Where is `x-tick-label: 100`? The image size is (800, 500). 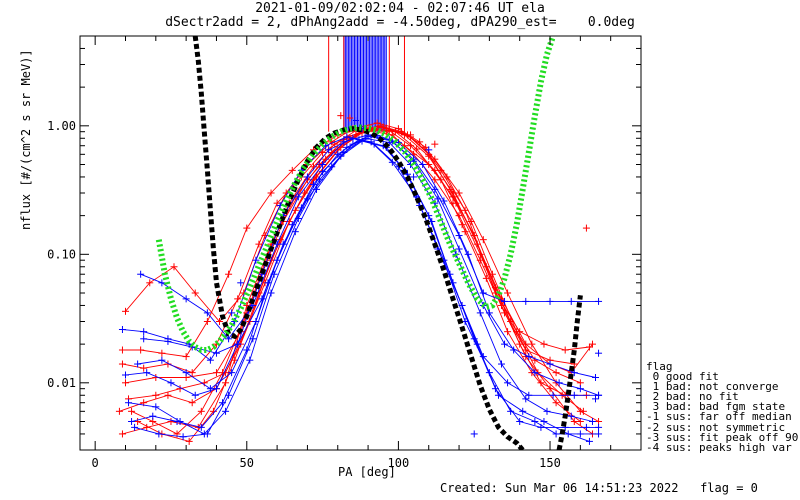 x-tick-label: 100 is located at coordinates (399, 463).